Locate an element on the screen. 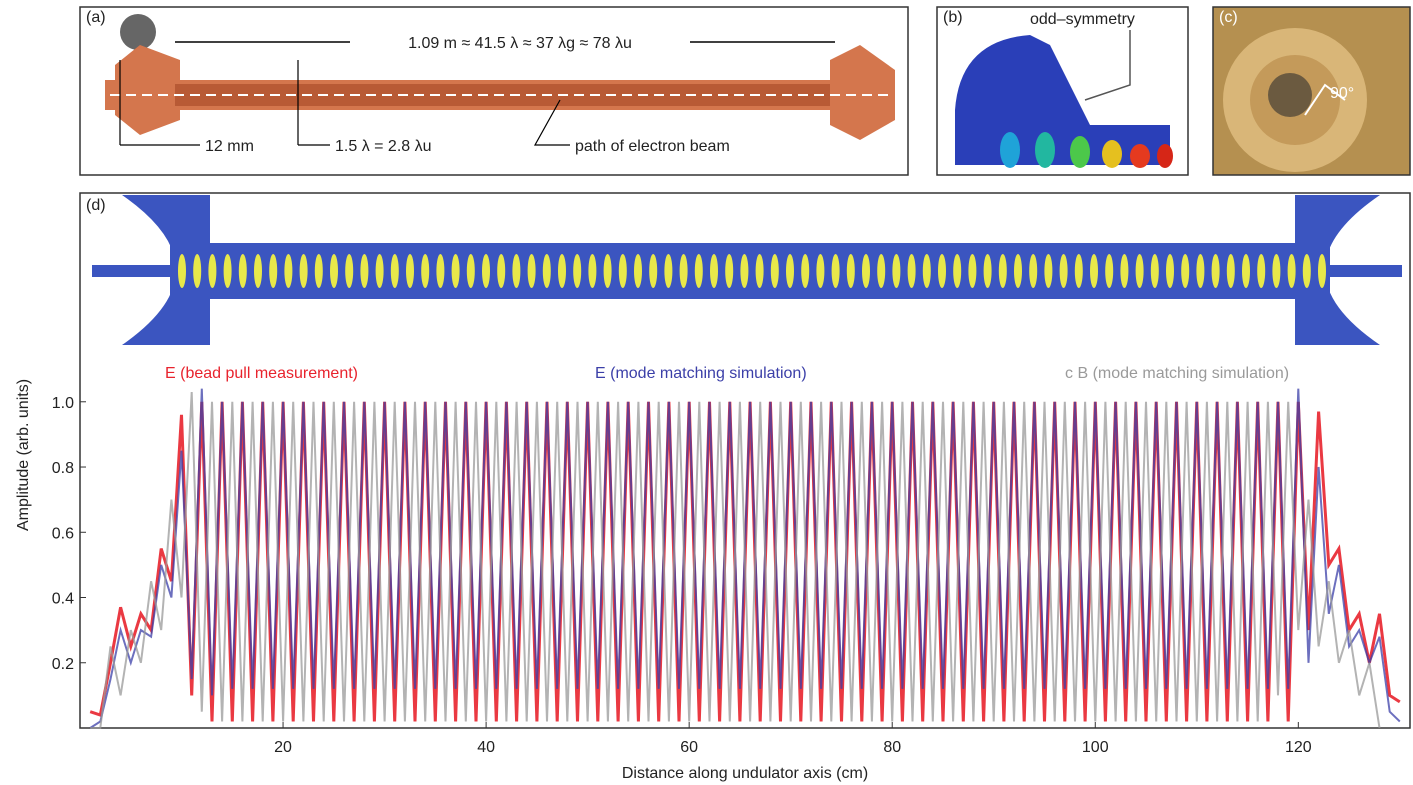 This screenshot has height=785, width=1413. label-bg is located at coordinates (520, 42).